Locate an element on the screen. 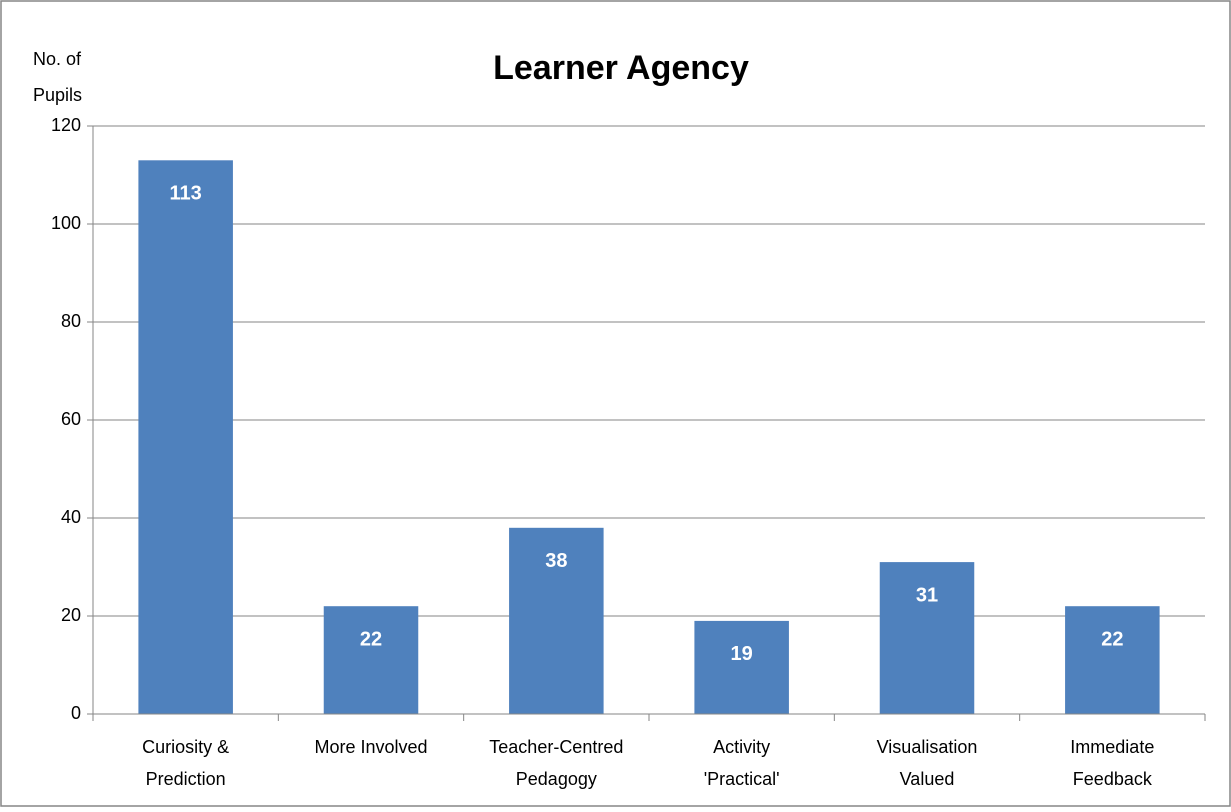 This screenshot has height=812, width=1231. y-tick-label: 120 is located at coordinates (66, 125).